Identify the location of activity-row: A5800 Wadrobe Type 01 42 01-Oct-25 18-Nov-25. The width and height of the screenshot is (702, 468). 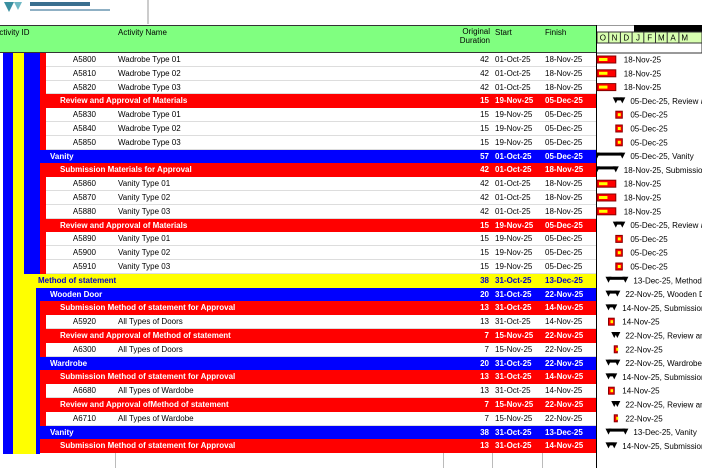
(321, 60).